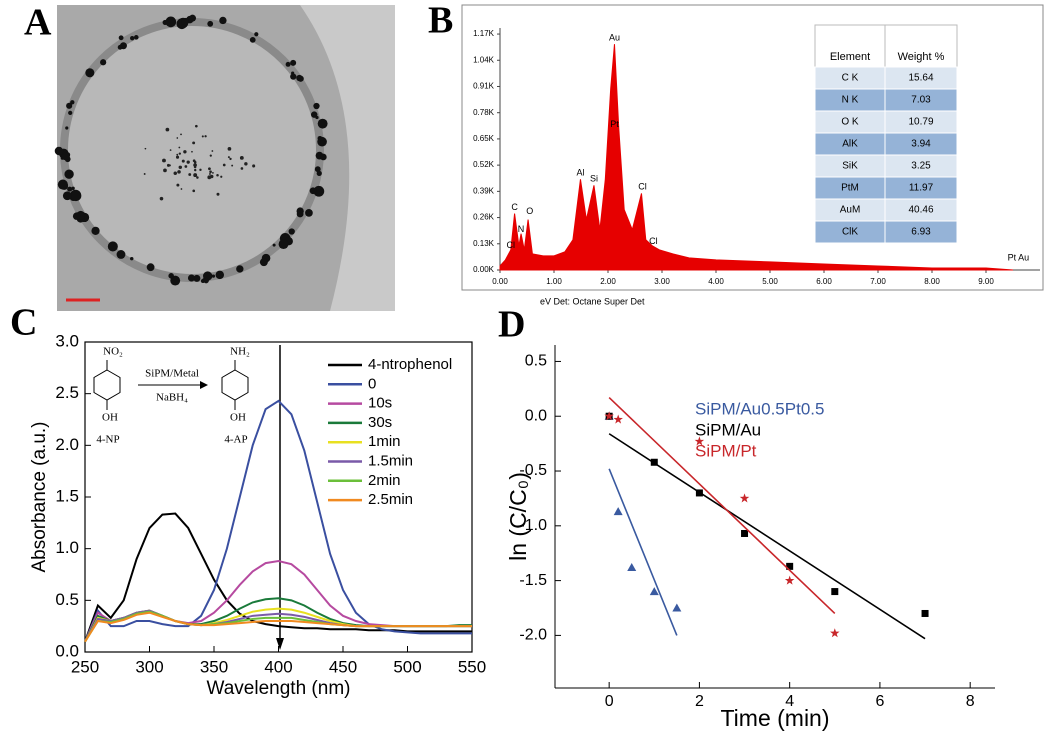 This screenshot has height=731, width=1050. Describe the element at coordinates (280, 497) in the screenshot. I see `decay-arrow` at that location.